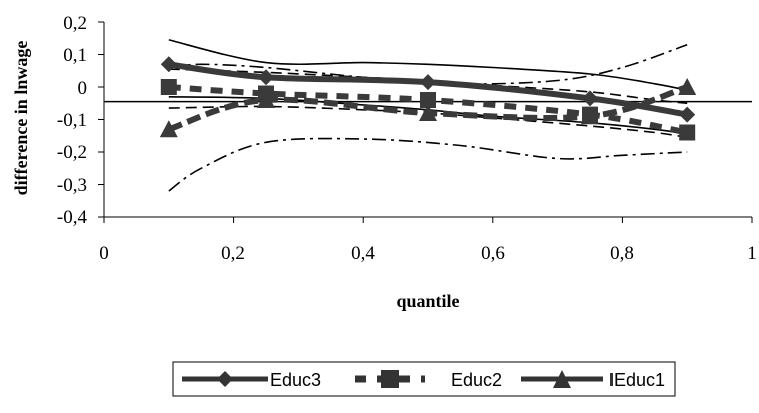  What do you see at coordinates (752, 253) in the screenshot?
I see `x-tick-label: 1` at bounding box center [752, 253].